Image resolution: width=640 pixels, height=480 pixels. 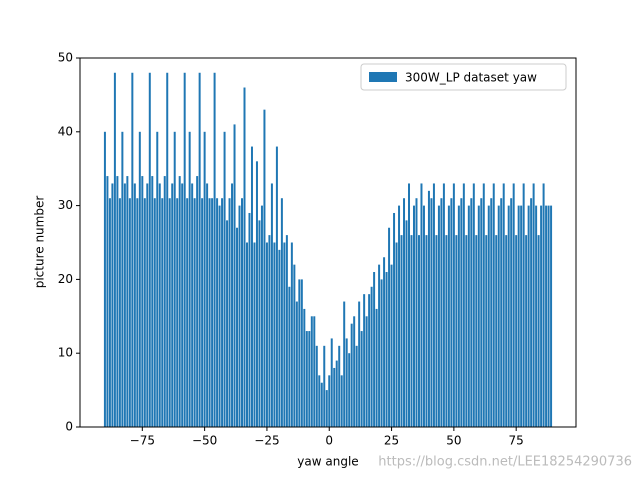 What do you see at coordinates (69, 427) in the screenshot?
I see `y-tick-label: 0` at bounding box center [69, 427].